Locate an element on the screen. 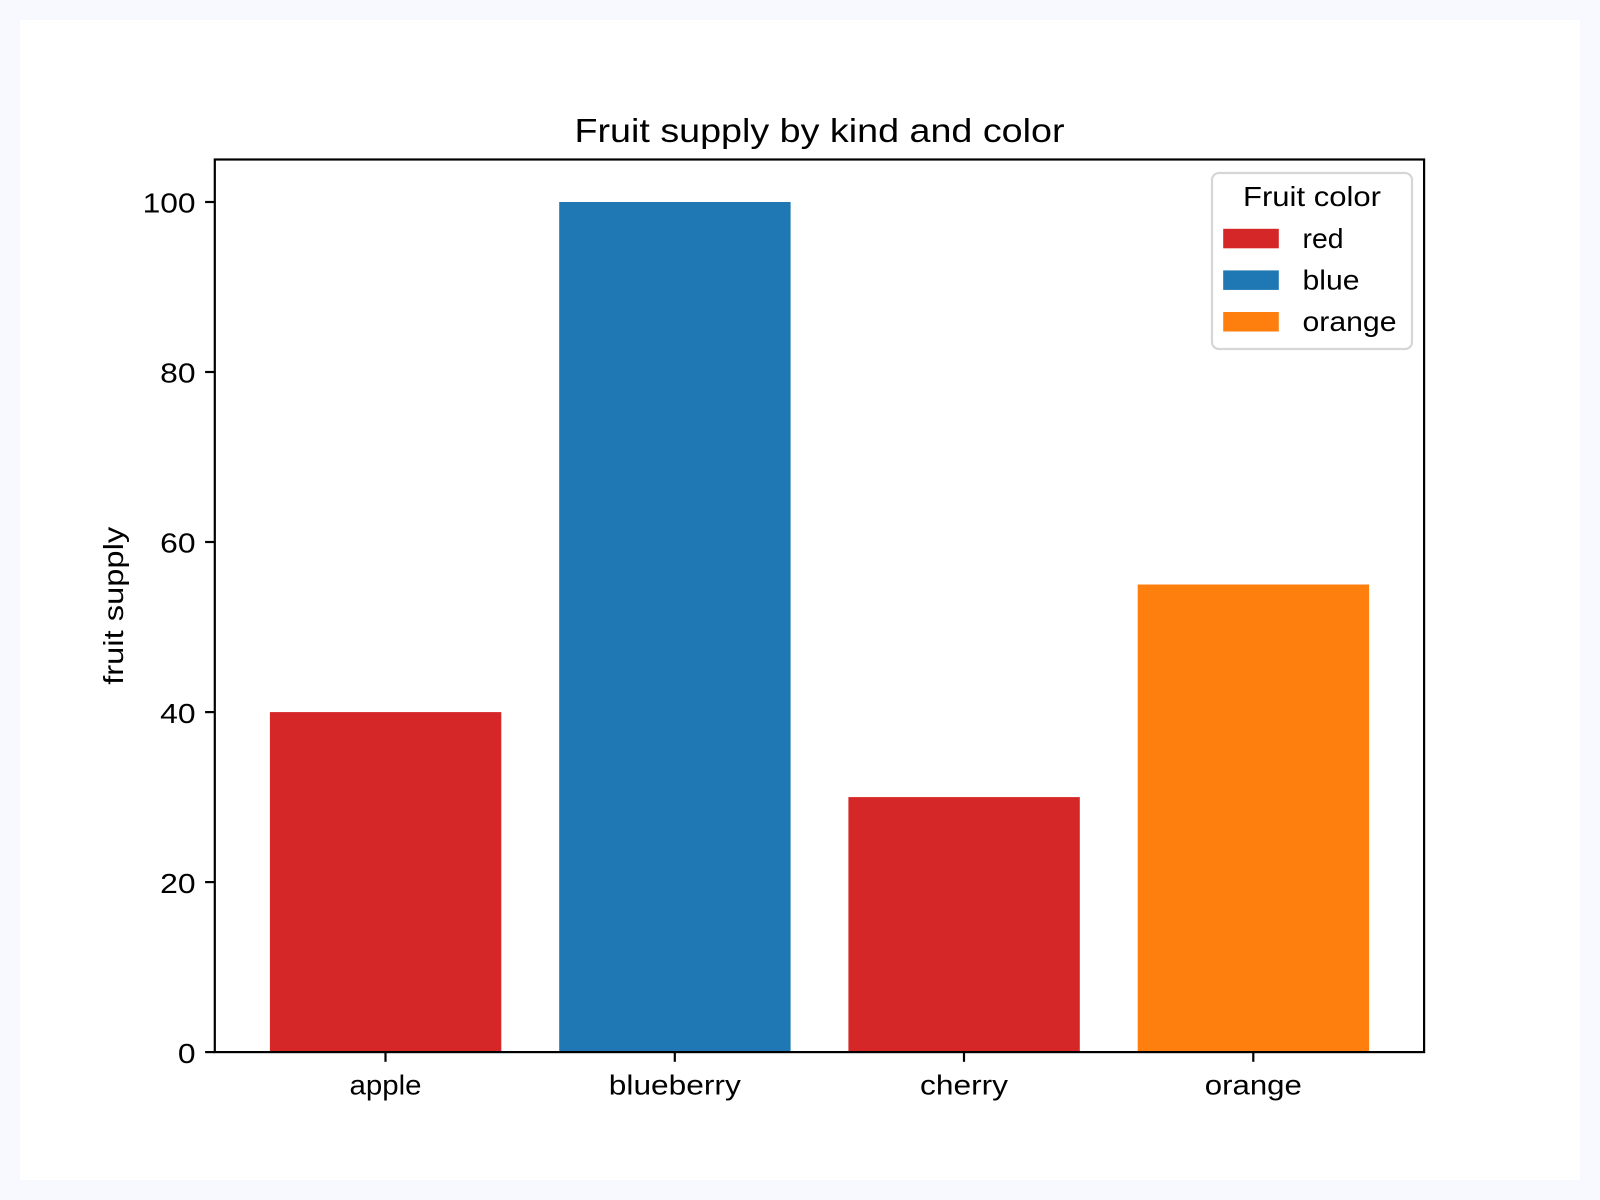 The image size is (1600, 1200). svg-text: 100 is located at coordinates (169, 203).